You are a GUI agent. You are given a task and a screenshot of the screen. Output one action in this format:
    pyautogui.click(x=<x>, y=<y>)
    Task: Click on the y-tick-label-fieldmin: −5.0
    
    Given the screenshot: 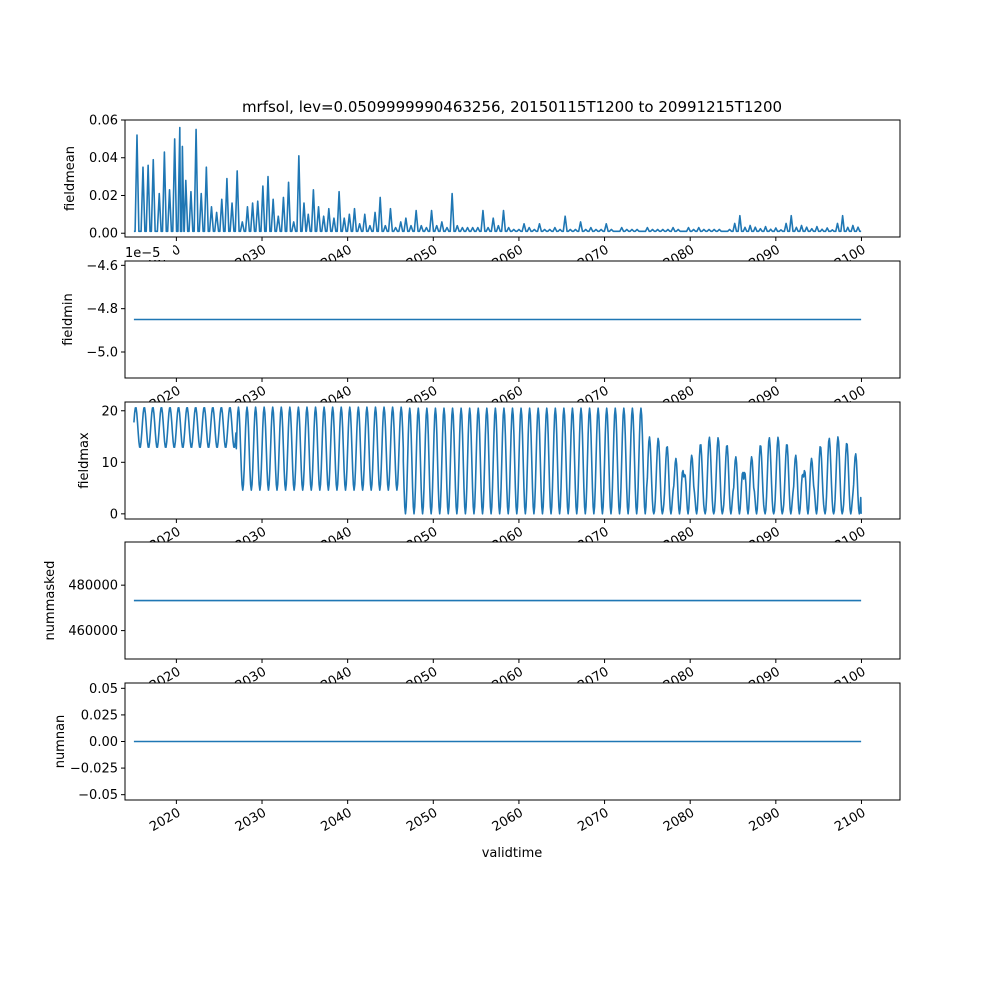 What is the action you would take?
    pyautogui.click(x=102, y=353)
    